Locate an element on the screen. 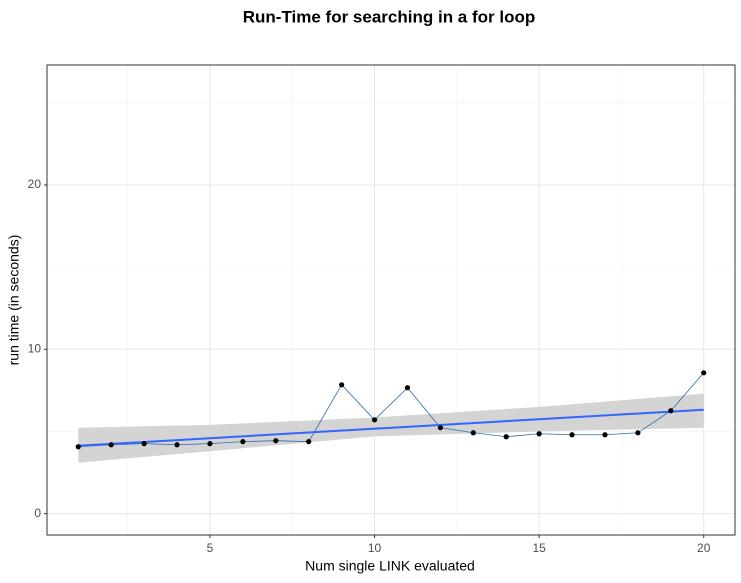 The width and height of the screenshot is (741, 583). x-tick-label: 5 is located at coordinates (210, 548).